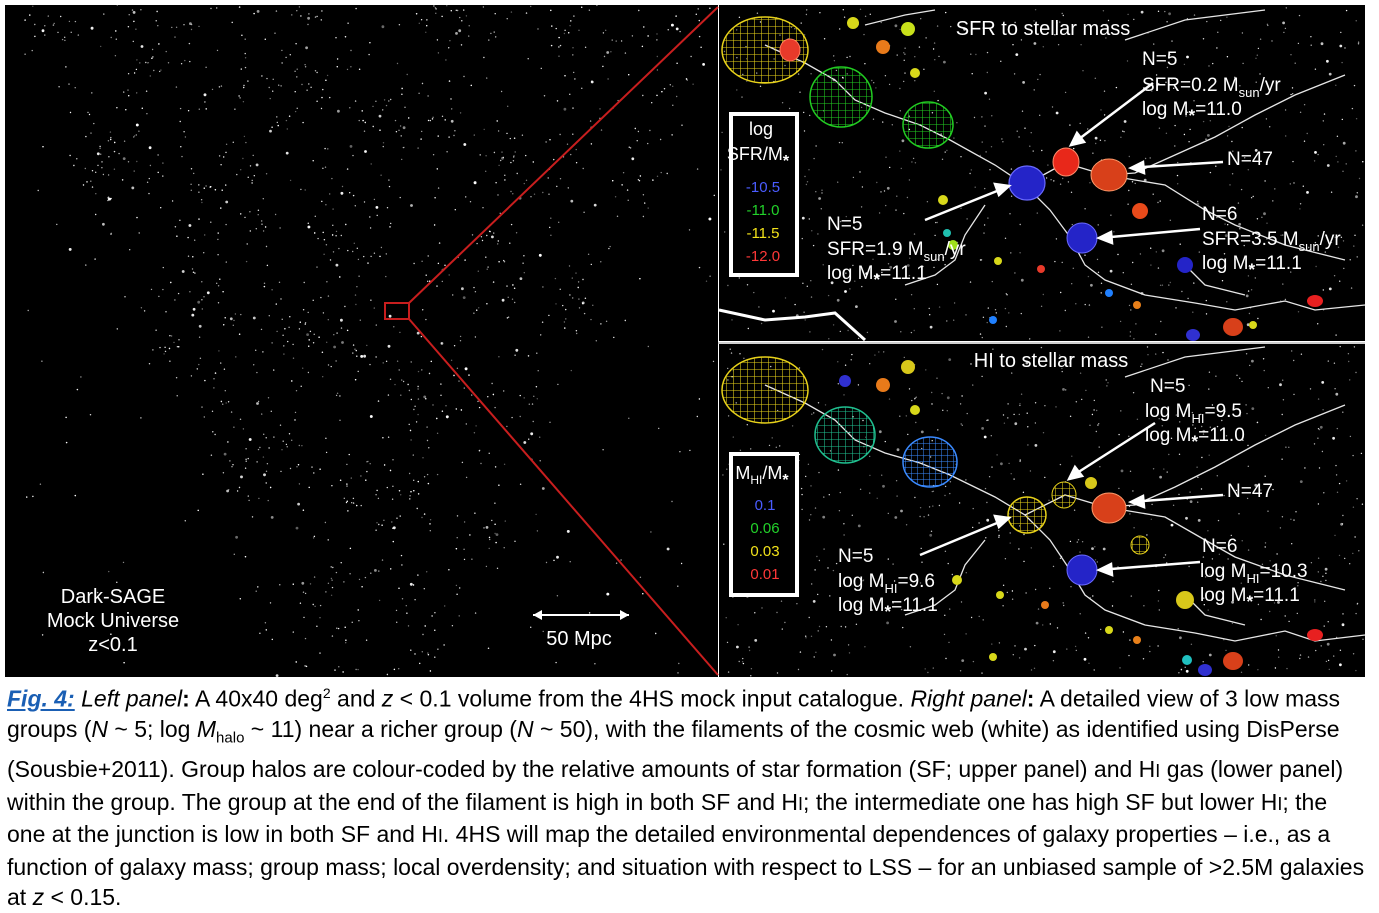 The width and height of the screenshot is (1379, 913). What do you see at coordinates (763, 256) in the screenshot?
I see `sfr-legend-entry-4: -12.0` at bounding box center [763, 256].